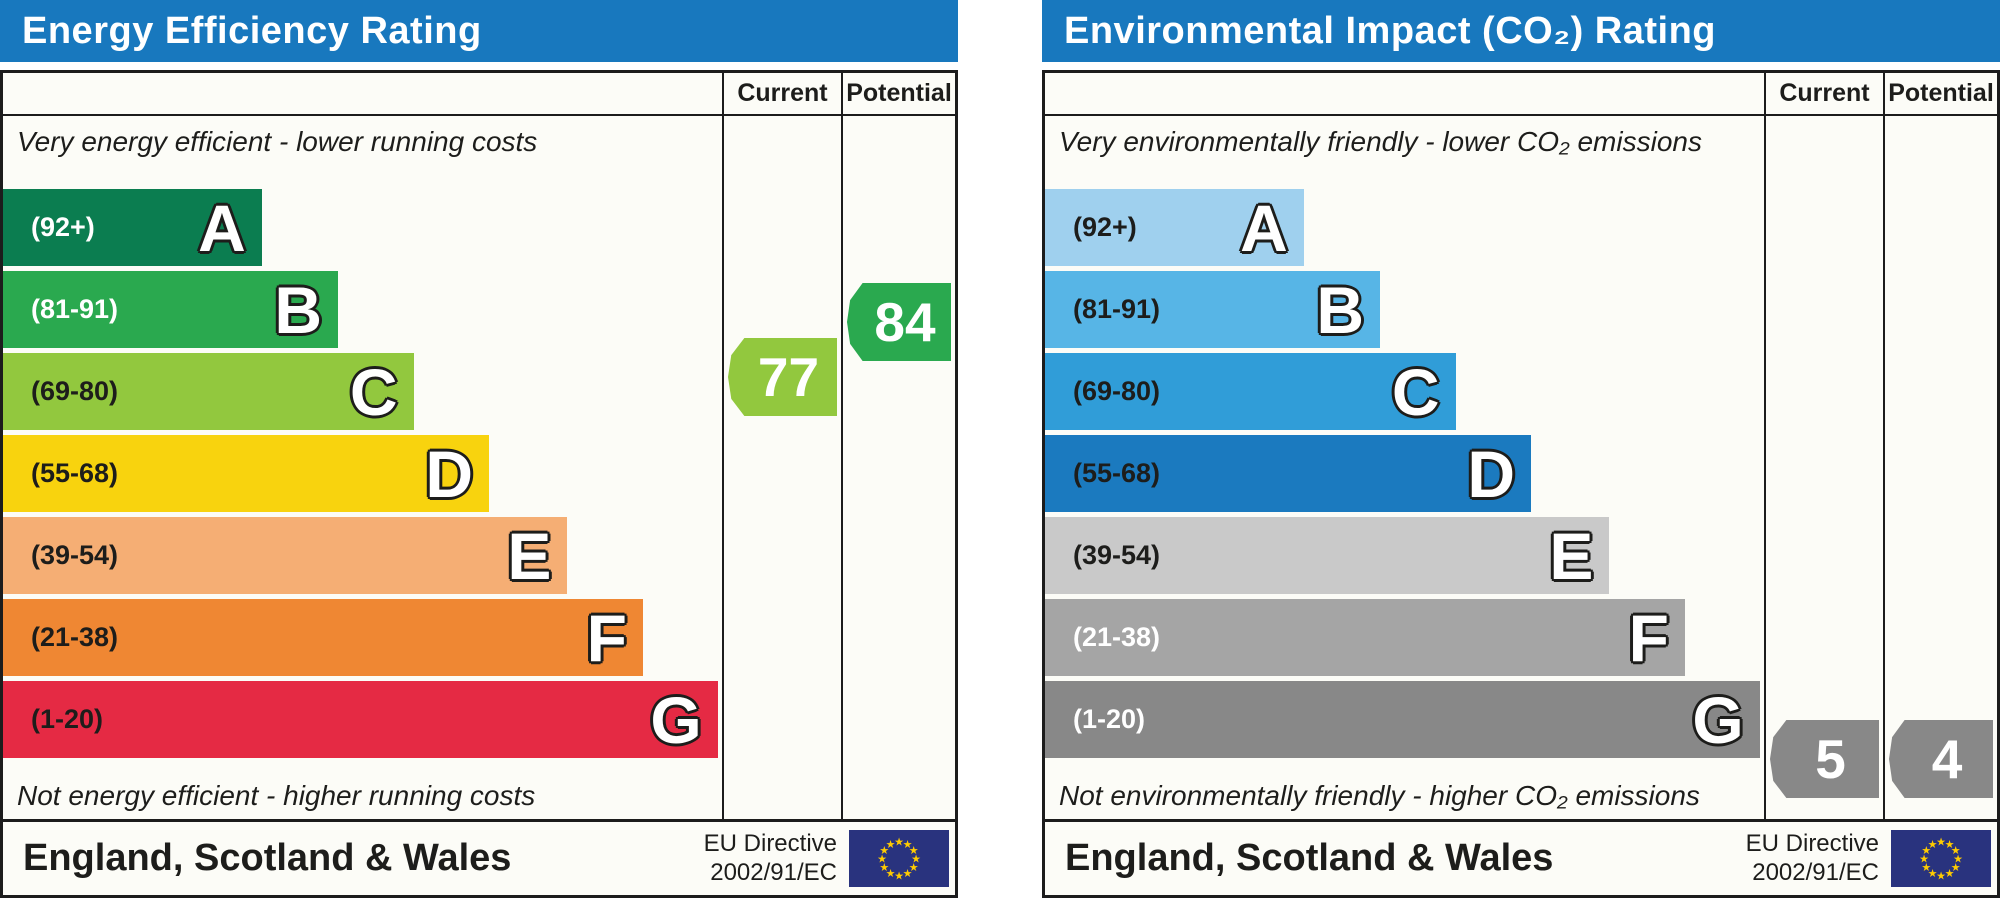 This screenshot has height=899, width=2000. Describe the element at coordinates (676, 719) in the screenshot. I see `band-letter: G` at that location.